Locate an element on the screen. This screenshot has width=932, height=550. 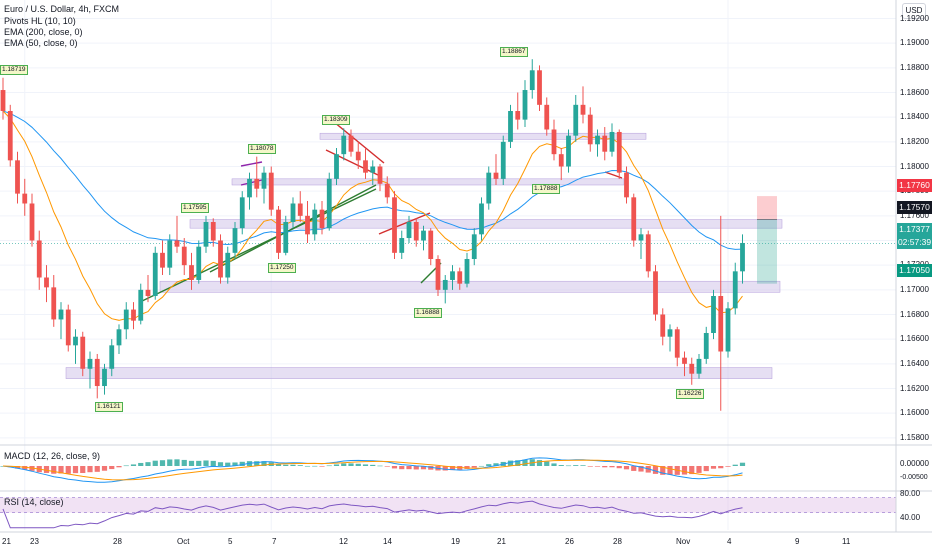
rsi-label: RSI (14, close) is located at coordinates (34, 502).